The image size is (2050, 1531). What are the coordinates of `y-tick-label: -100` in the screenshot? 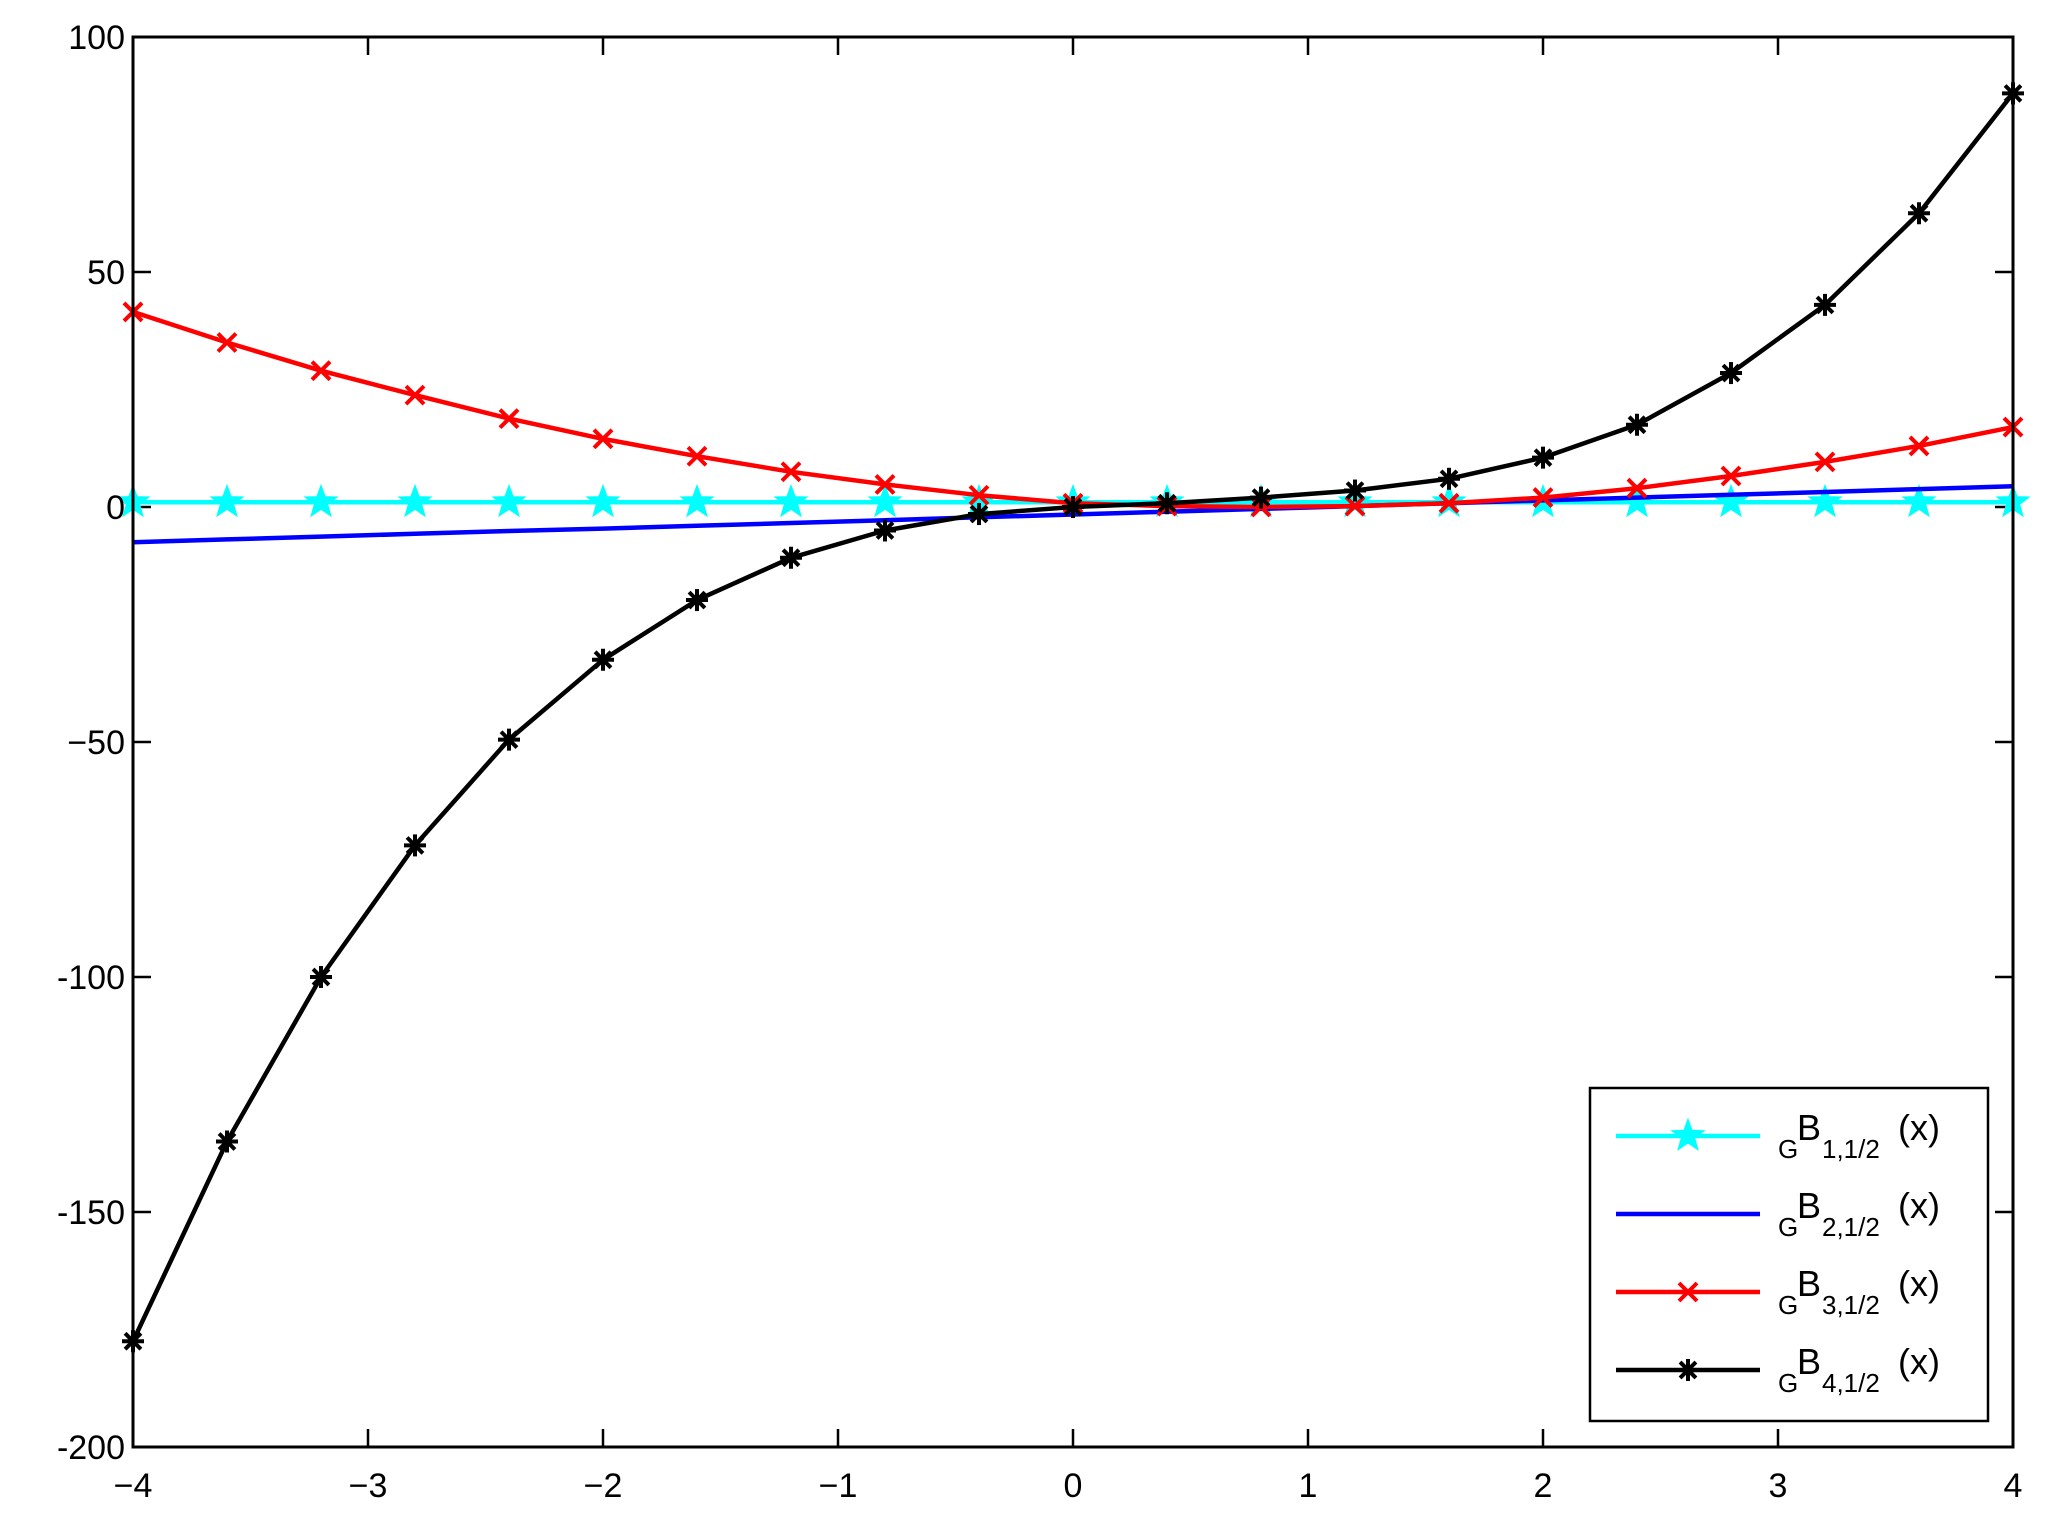 It's located at (91, 978).